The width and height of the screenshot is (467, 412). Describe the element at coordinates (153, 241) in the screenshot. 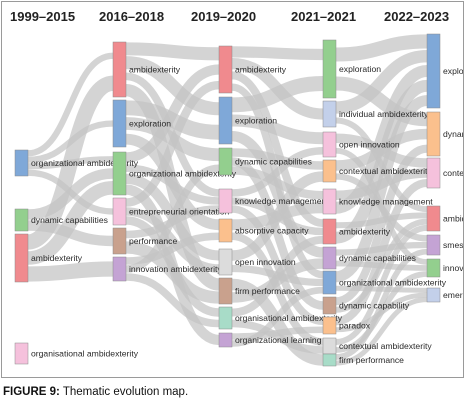

I see `node-label-b5: performance` at that location.